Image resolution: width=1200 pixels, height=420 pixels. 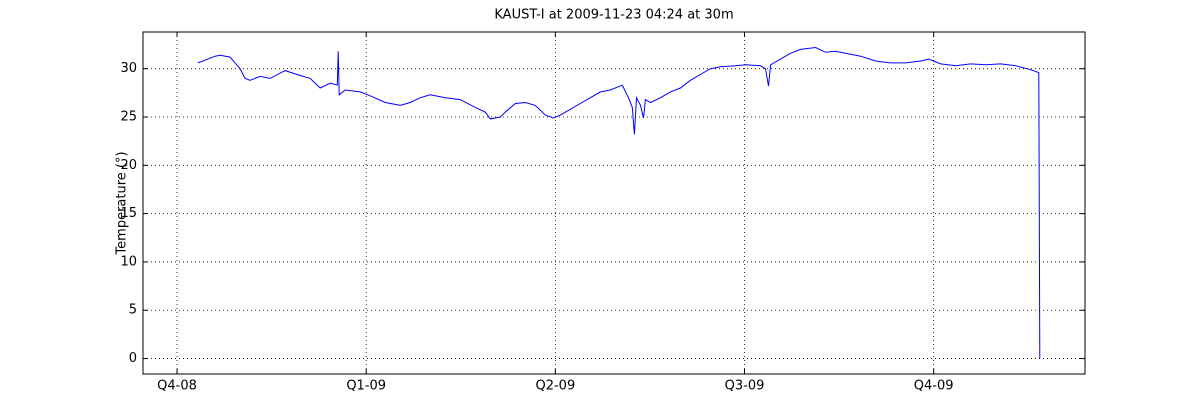 I want to click on x-tick-label: Q4-08, so click(x=177, y=386).